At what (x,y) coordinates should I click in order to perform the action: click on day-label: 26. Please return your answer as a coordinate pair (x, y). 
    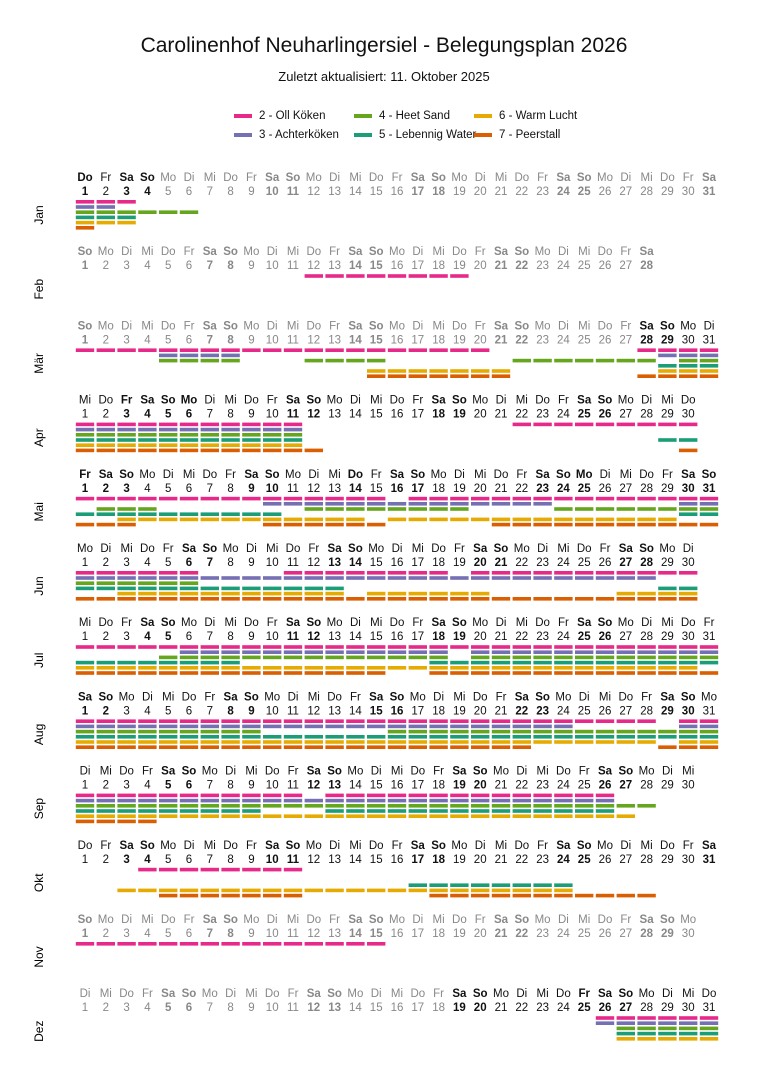
    Looking at the image, I should click on (605, 489).